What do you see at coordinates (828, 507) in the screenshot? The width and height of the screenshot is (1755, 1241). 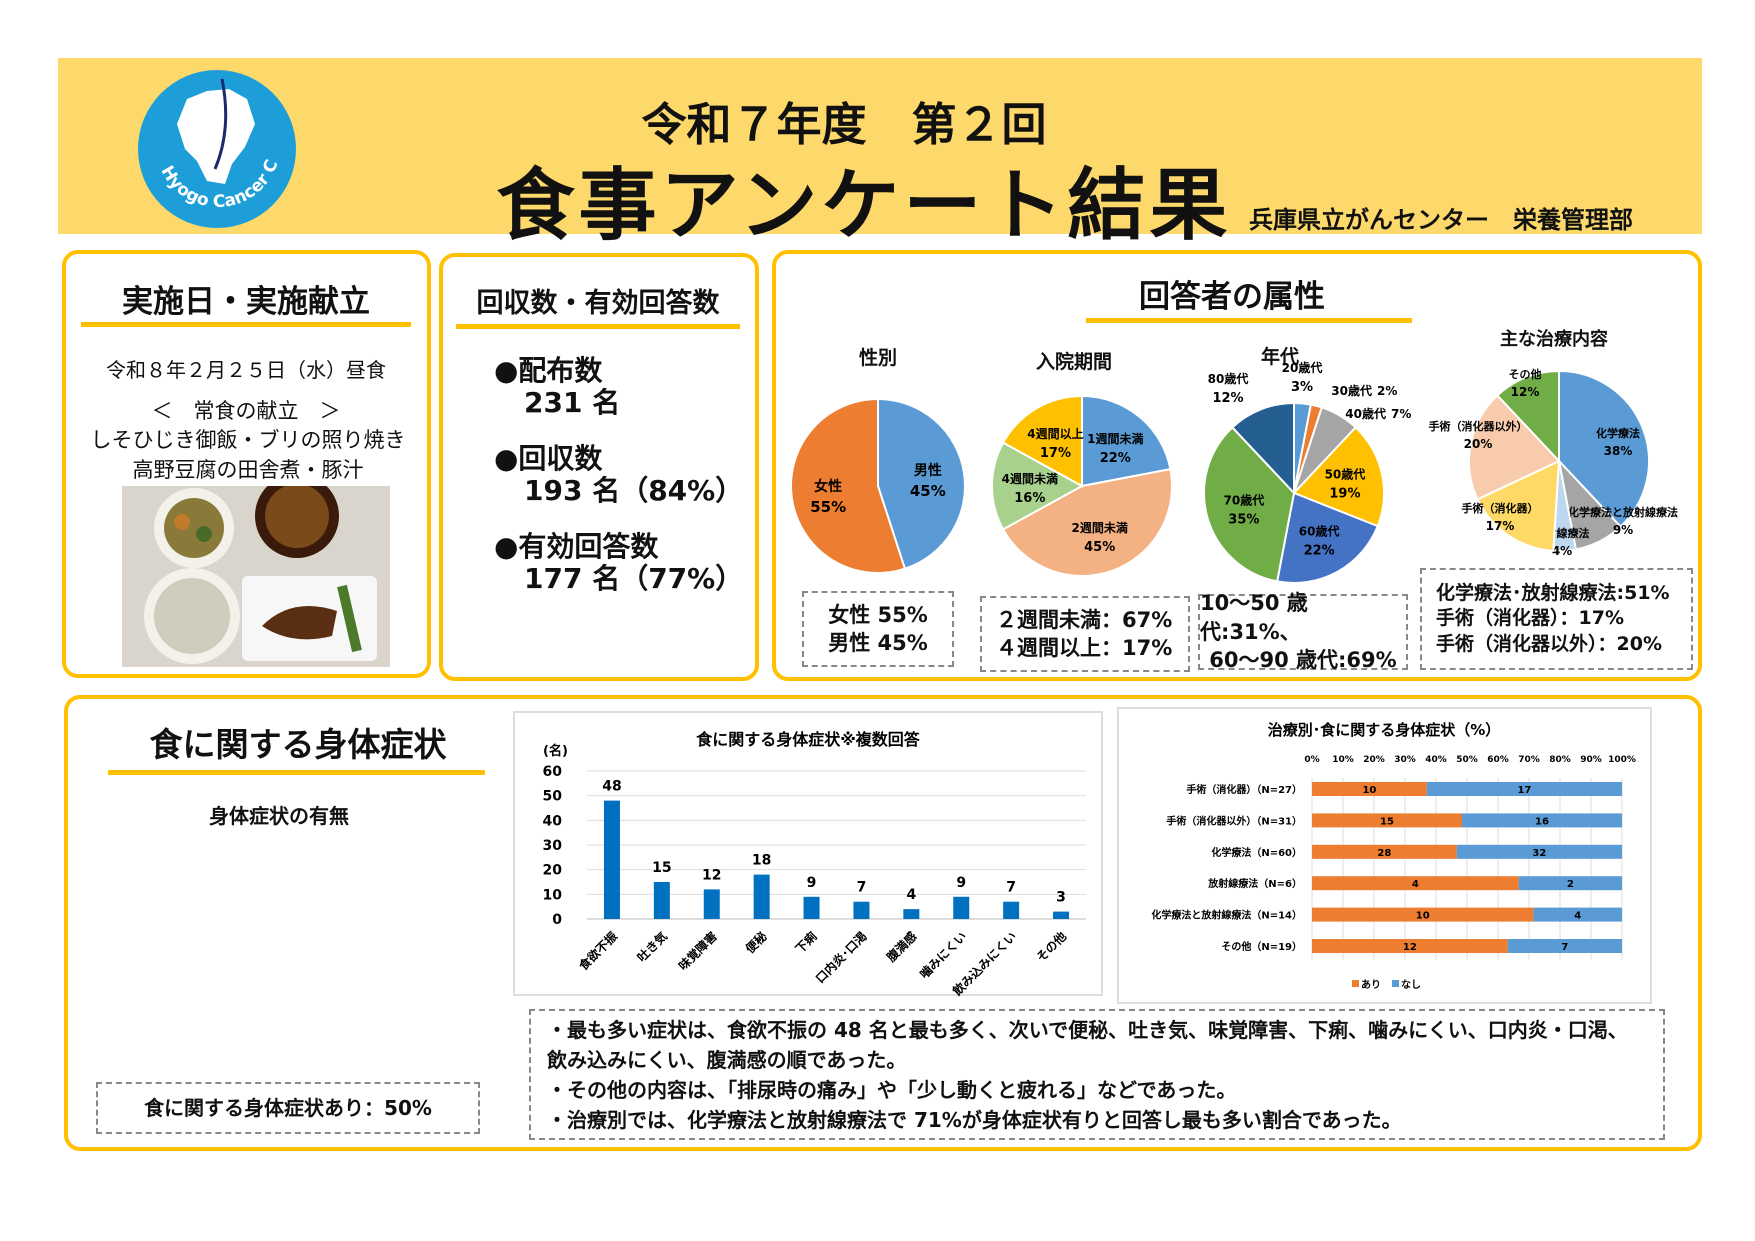 I see `pie-value-label: 55%` at bounding box center [828, 507].